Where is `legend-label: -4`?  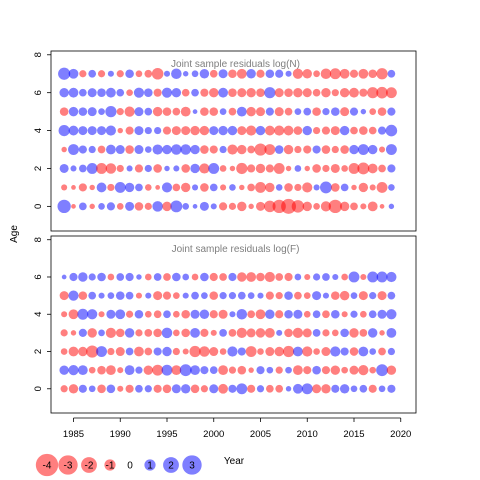 legend-label: -4 is located at coordinates (47, 466).